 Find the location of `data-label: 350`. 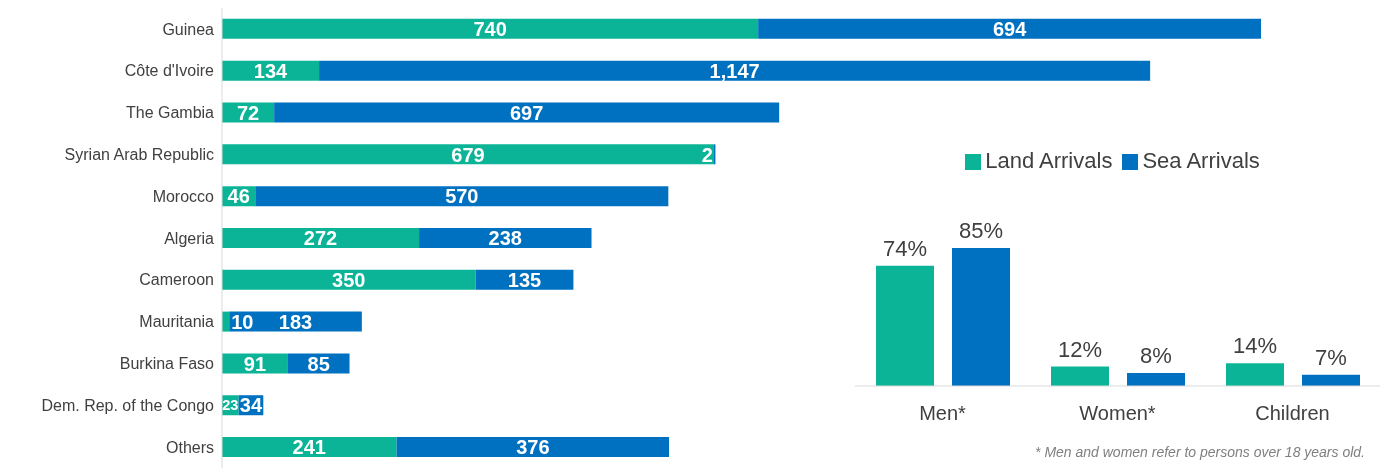

data-label: 350 is located at coordinates (349, 279).